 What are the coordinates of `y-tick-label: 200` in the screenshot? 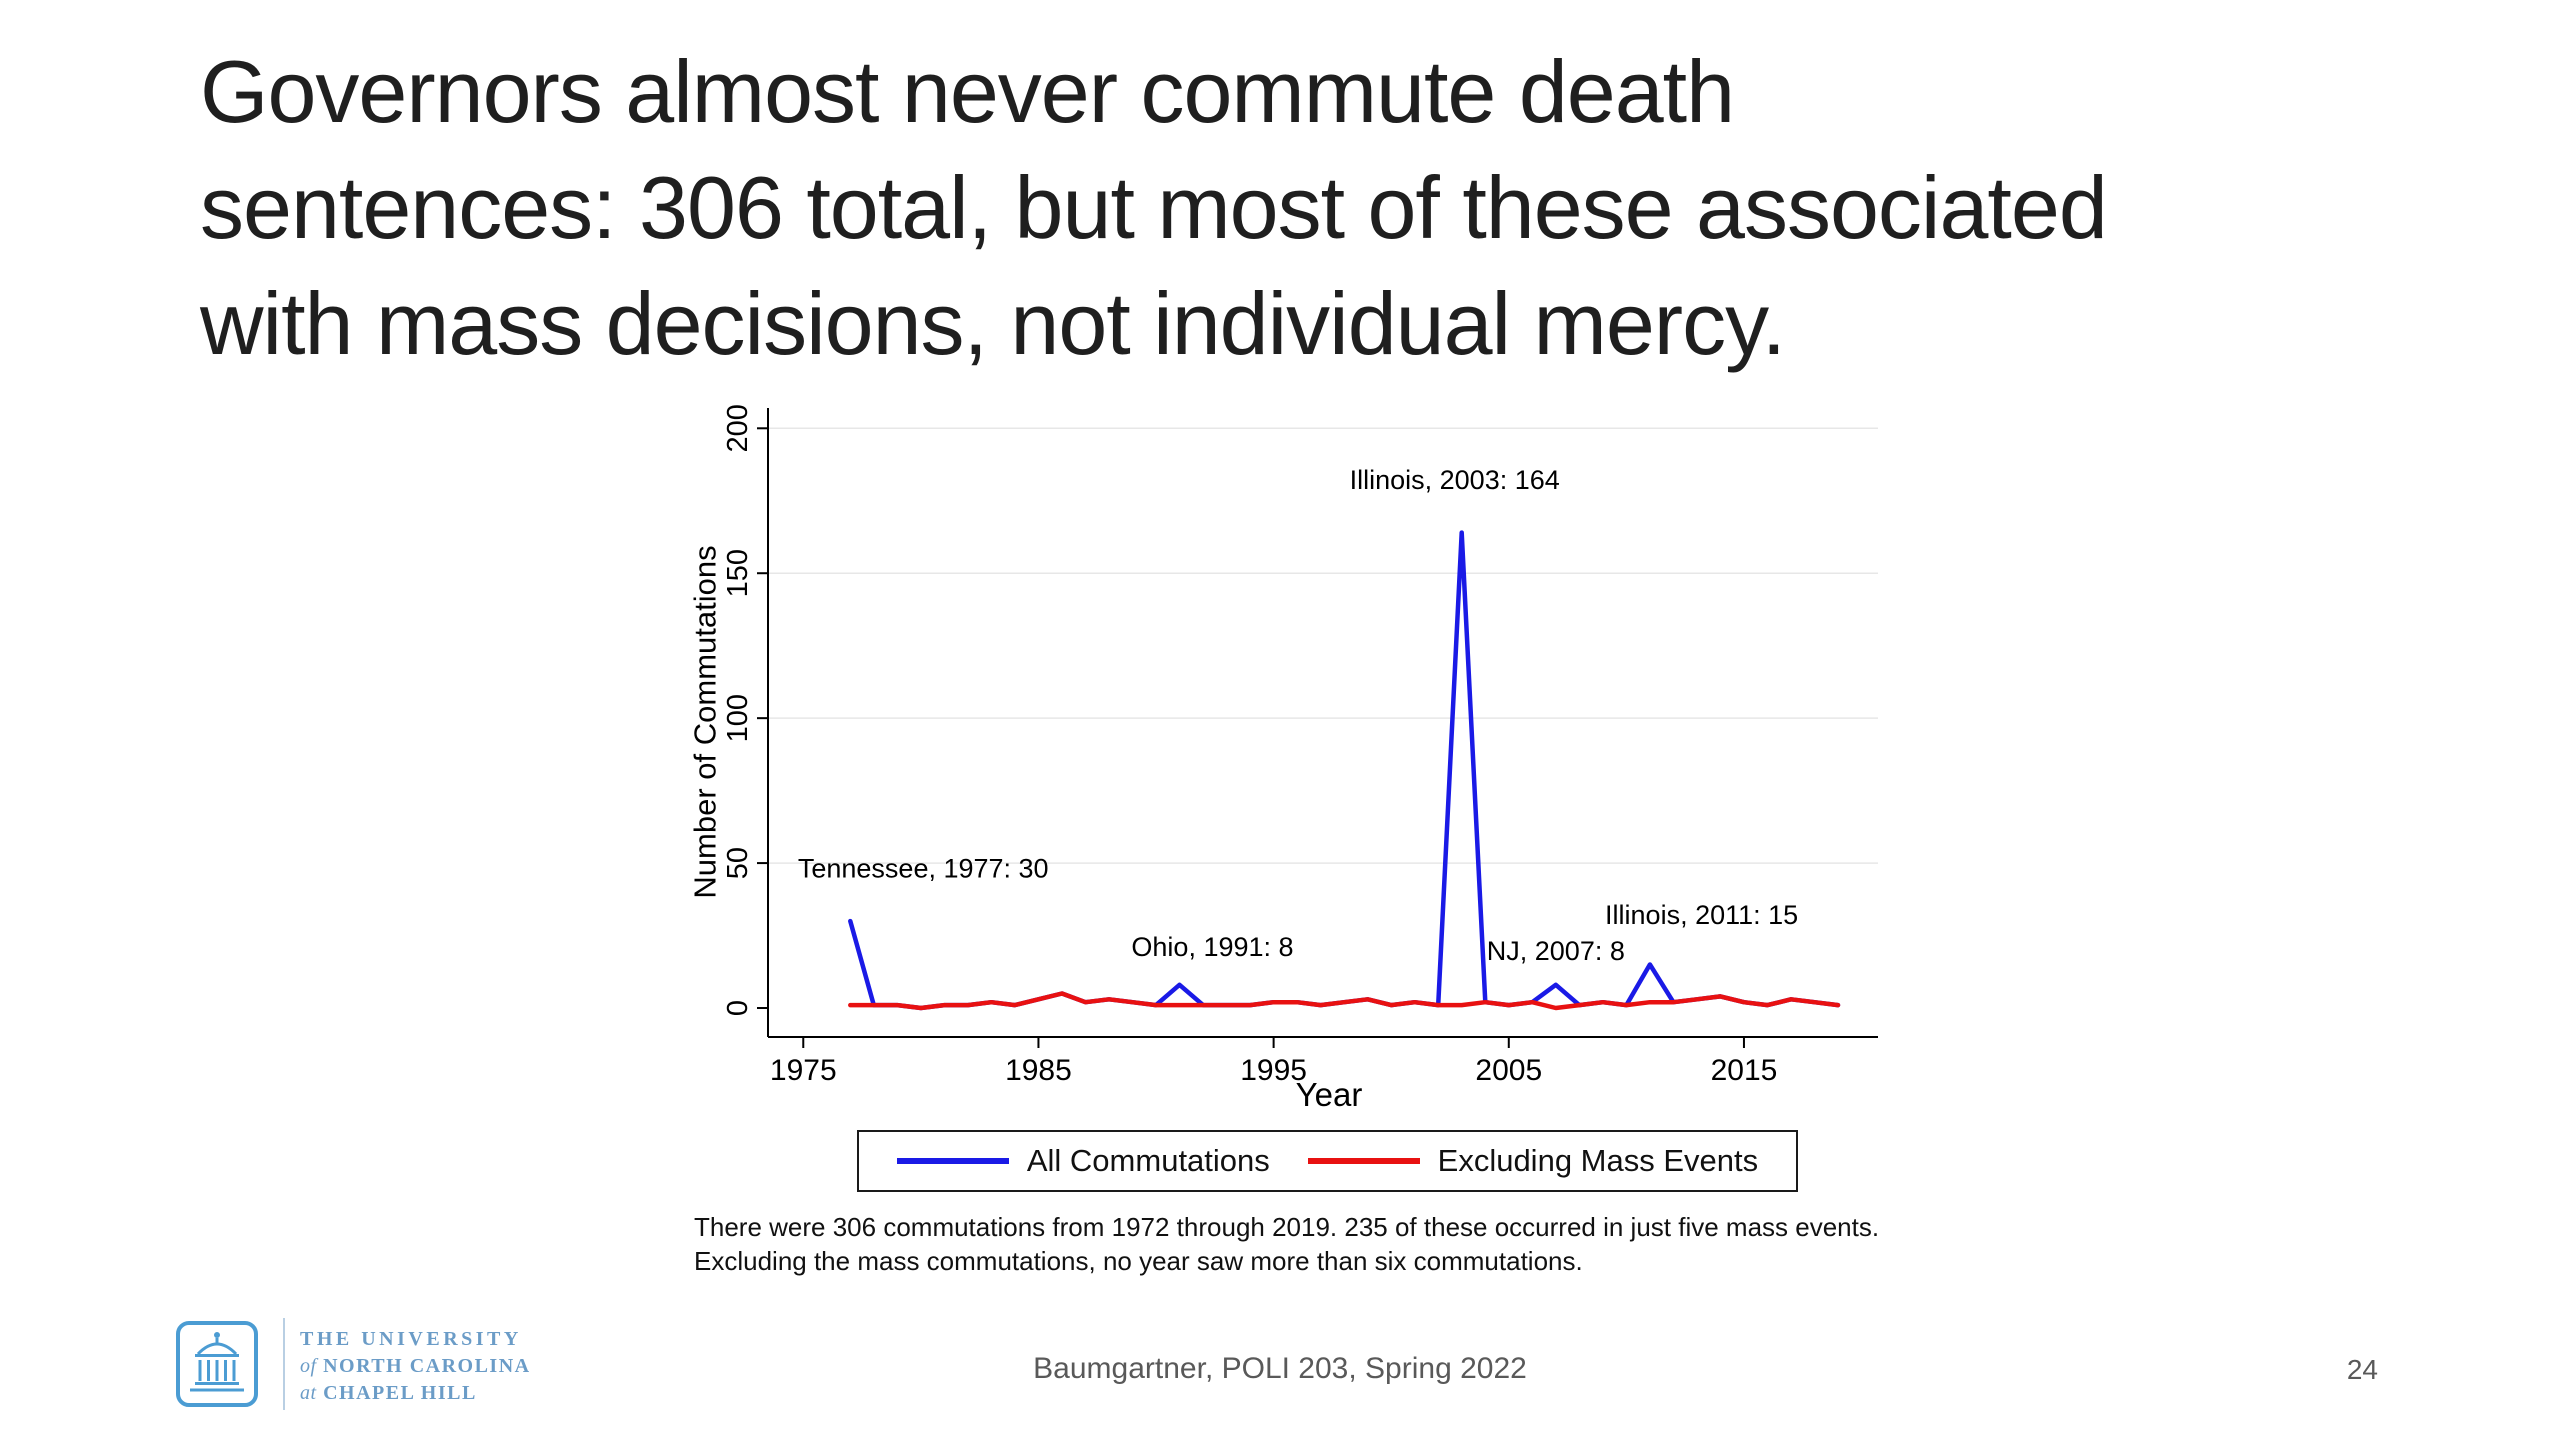 It's located at (738, 428).